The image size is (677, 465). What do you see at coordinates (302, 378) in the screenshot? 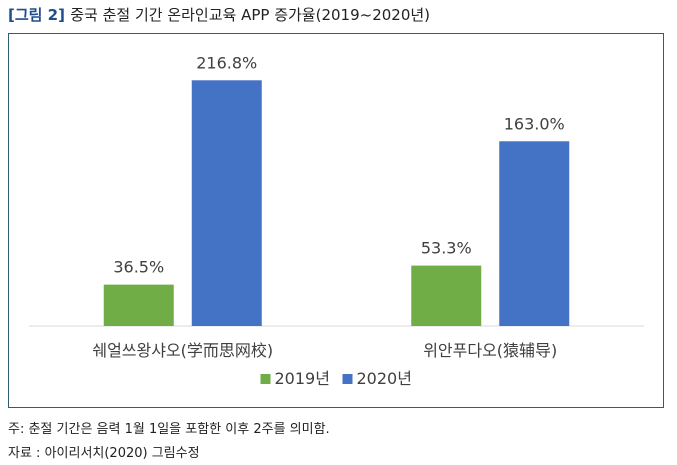
I see `legend-label: 2019년` at bounding box center [302, 378].